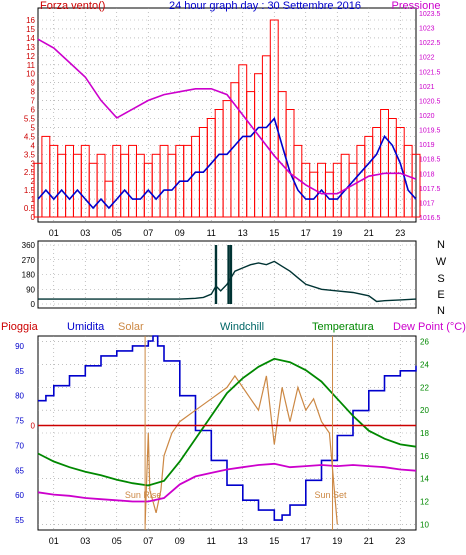 Image resolution: width=466 pixels, height=555 pixels. I want to click on dir-label-n-bottom: N, so click(441, 311).